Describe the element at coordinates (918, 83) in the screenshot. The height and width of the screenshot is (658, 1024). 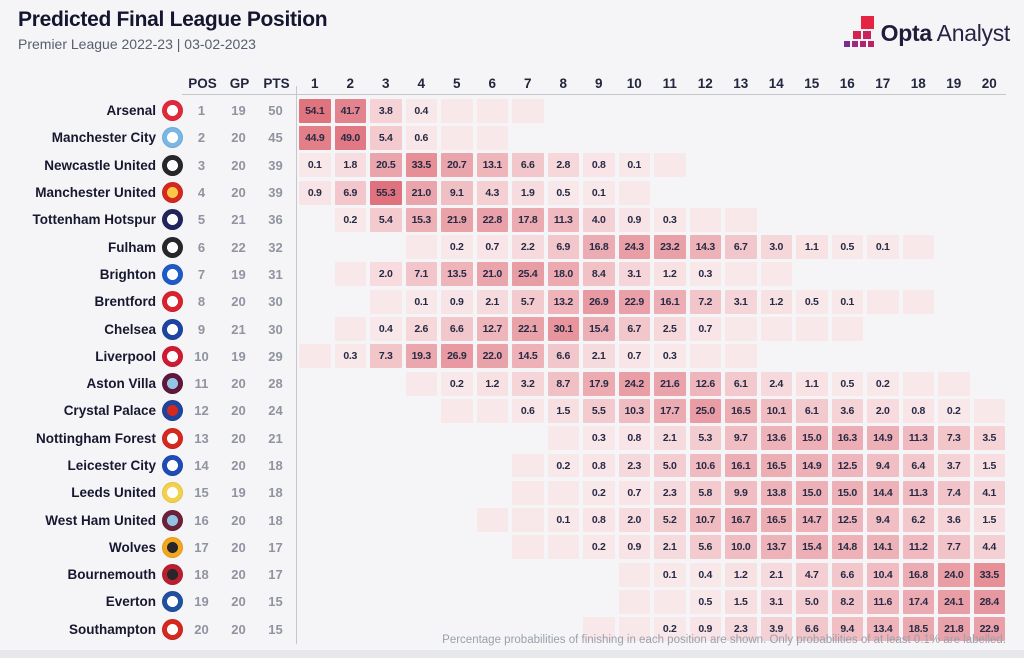
I see `position-header-18: 18` at that location.